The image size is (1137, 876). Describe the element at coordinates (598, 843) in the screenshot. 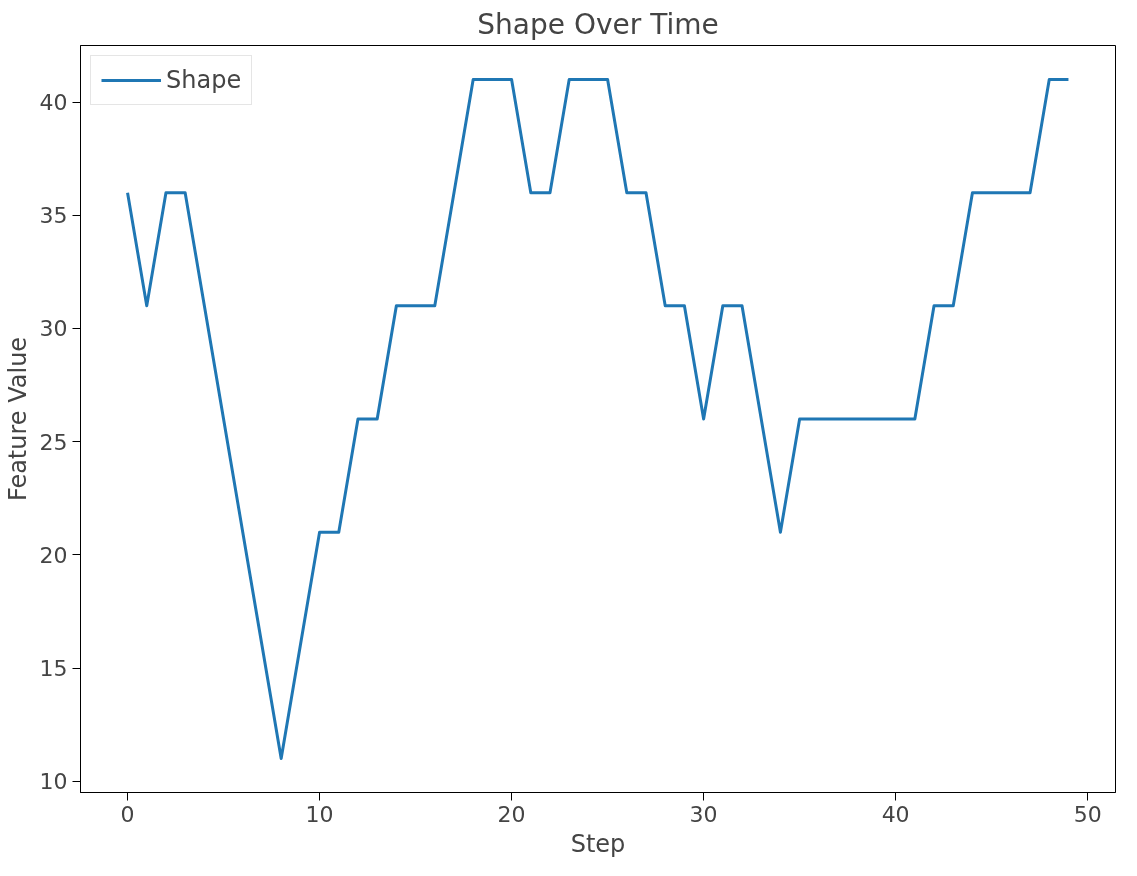

I see `x-axis-title: Step` at that location.